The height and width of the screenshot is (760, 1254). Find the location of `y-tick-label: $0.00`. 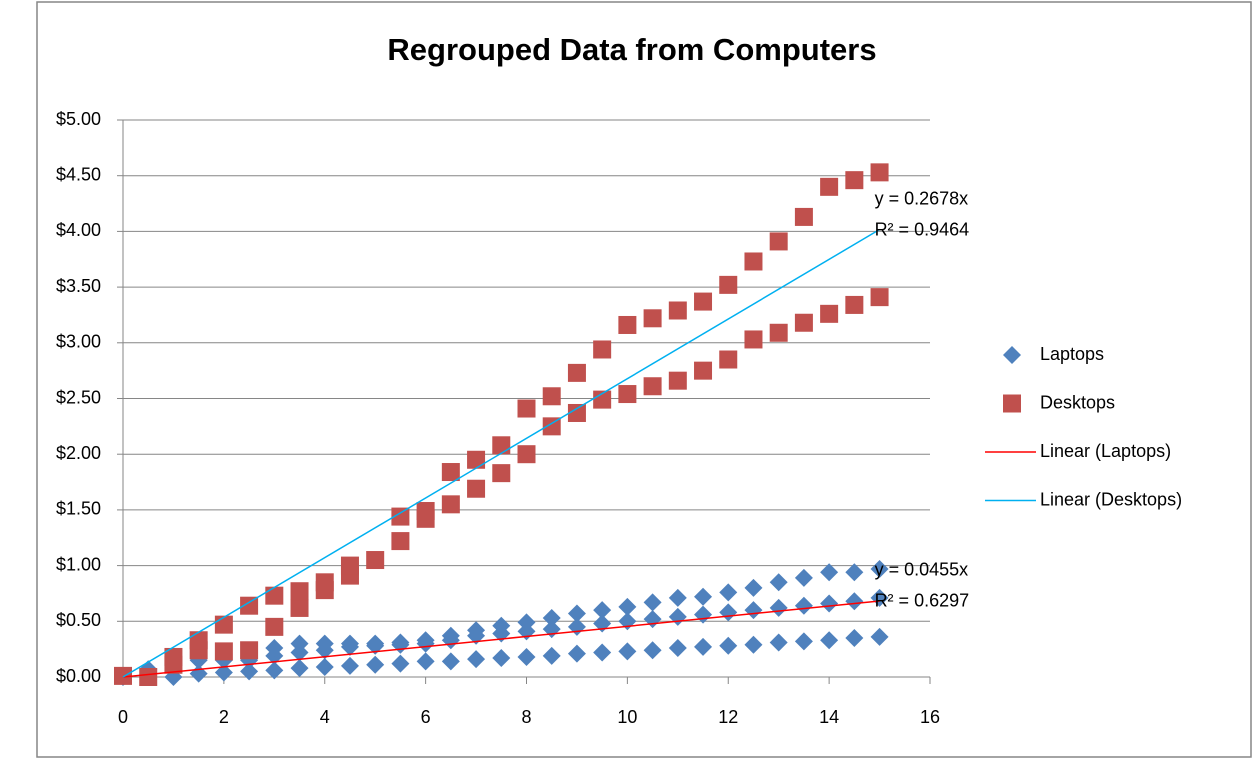

y-tick-label: $0.00 is located at coordinates (78, 676).